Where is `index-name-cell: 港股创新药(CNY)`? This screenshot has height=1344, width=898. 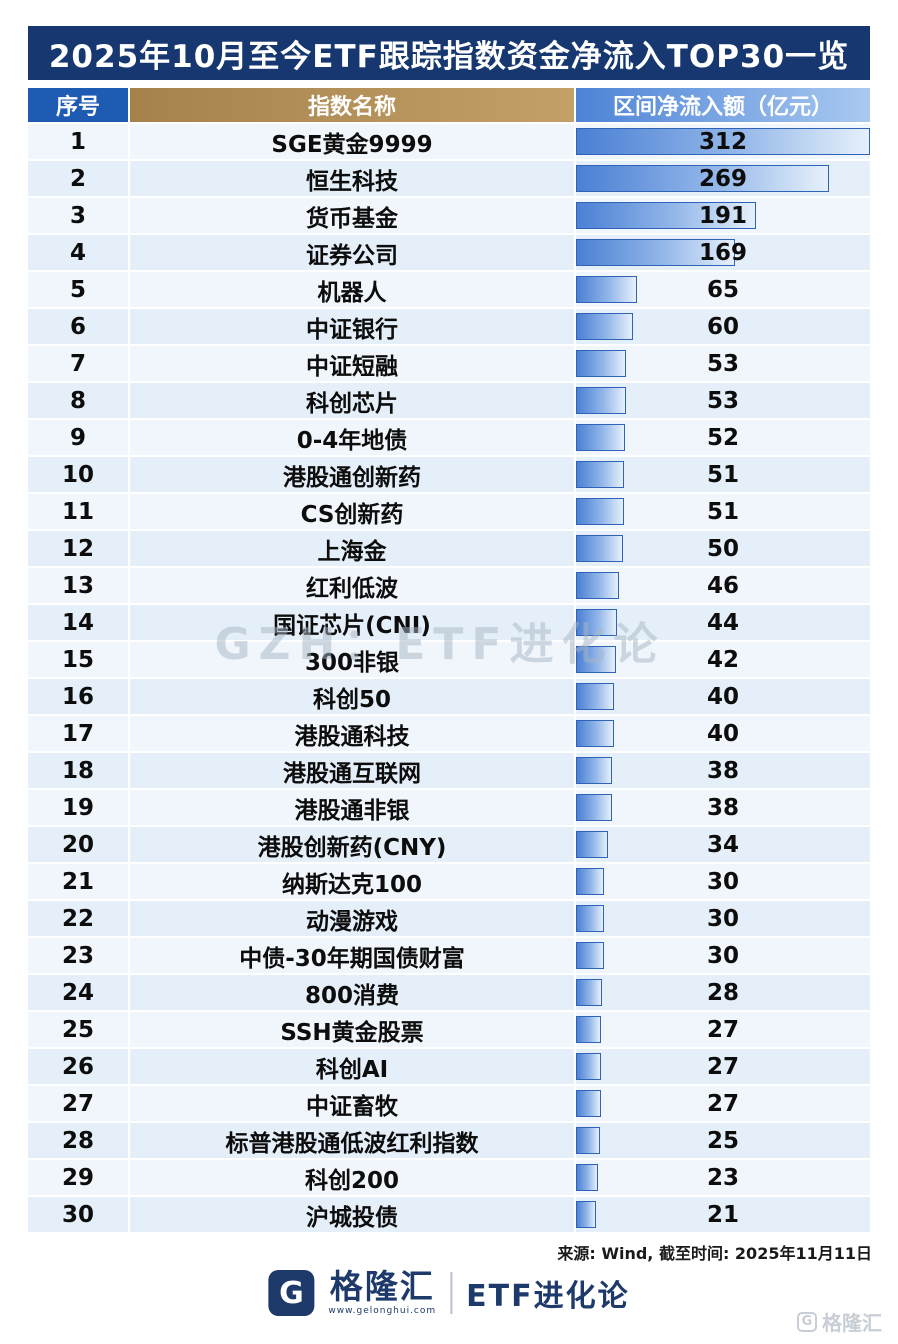
index-name-cell: 港股创新药(CNY) is located at coordinates (352, 844).